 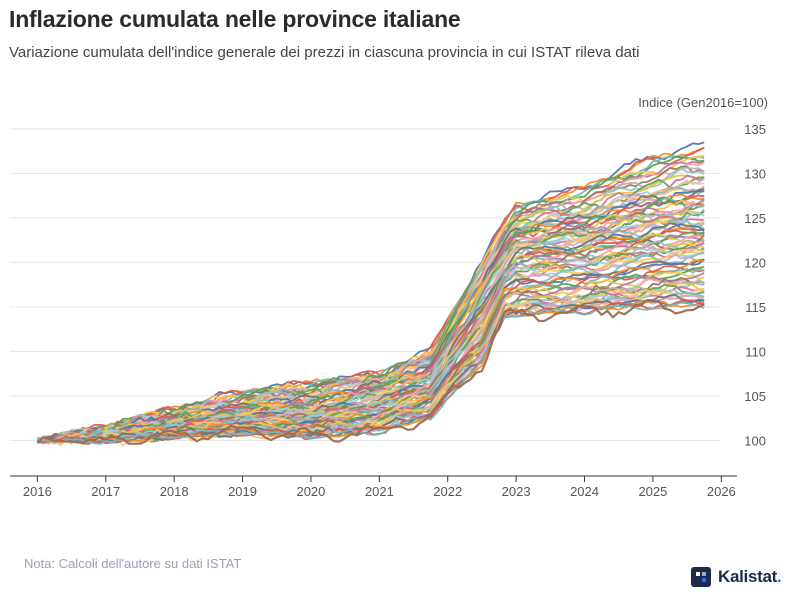 I want to click on brand-logo-block: Kalistat., so click(x=736, y=577).